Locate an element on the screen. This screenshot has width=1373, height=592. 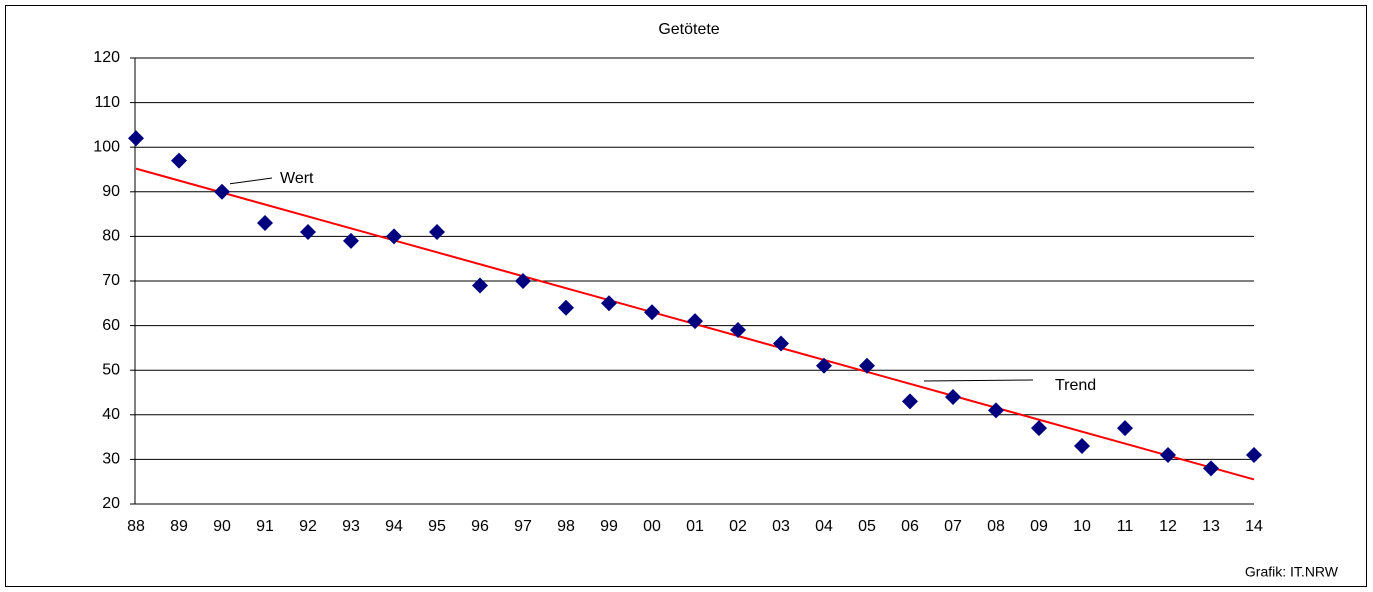
y-tick-label: 120 is located at coordinates (106, 57).